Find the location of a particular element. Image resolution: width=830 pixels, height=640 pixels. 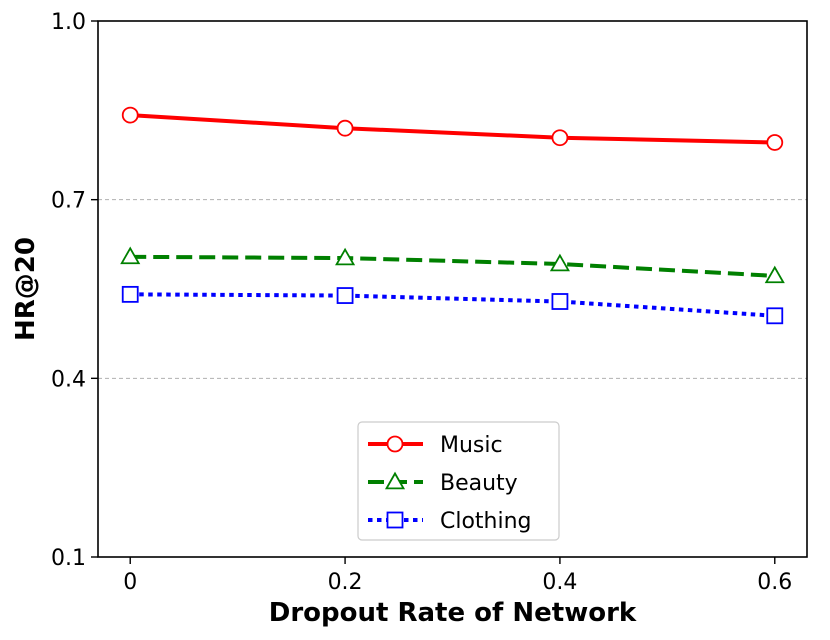

x-tick-label: 0.6 is located at coordinates (774, 582).